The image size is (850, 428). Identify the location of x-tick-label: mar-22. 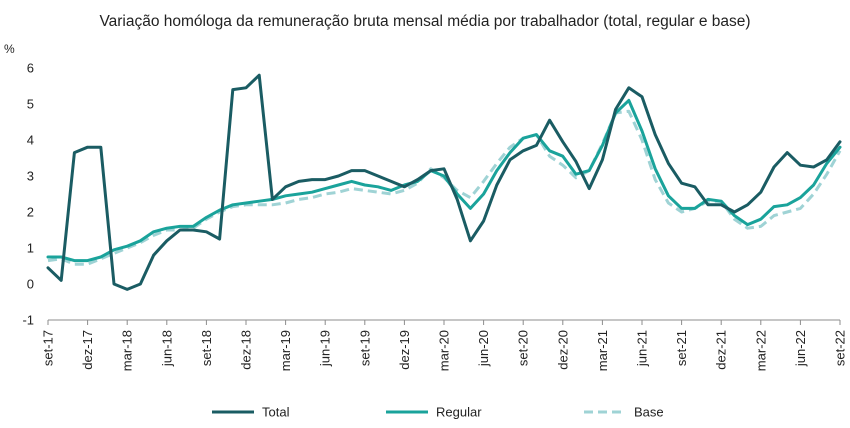
(760, 350).